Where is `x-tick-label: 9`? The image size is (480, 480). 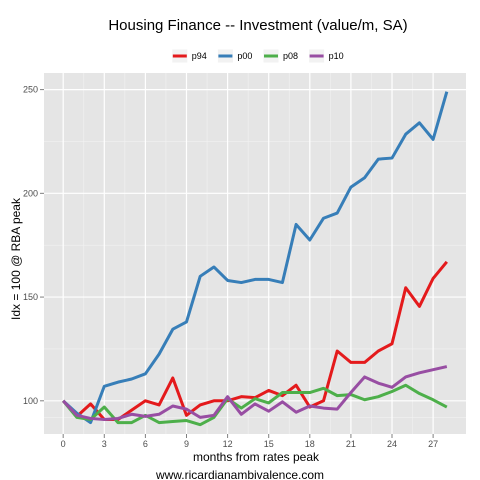 x-tick-label: 9 is located at coordinates (186, 444).